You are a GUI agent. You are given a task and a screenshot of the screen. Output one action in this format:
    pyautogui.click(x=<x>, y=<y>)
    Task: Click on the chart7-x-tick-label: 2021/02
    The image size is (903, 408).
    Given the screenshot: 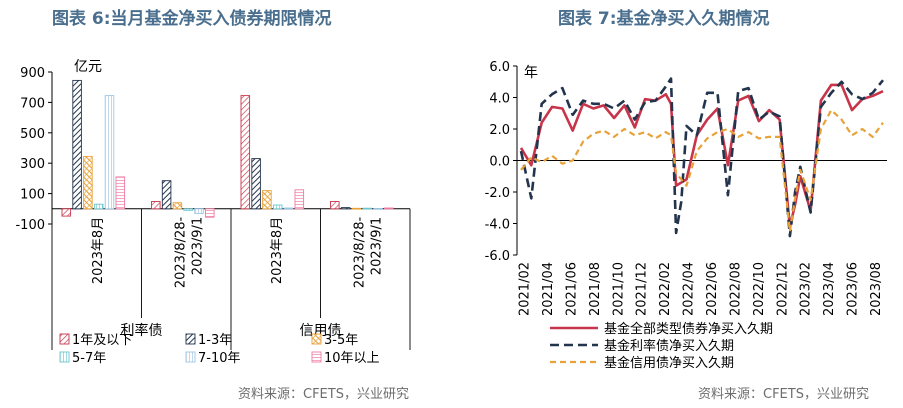 What is the action you would take?
    pyautogui.click(x=525, y=289)
    